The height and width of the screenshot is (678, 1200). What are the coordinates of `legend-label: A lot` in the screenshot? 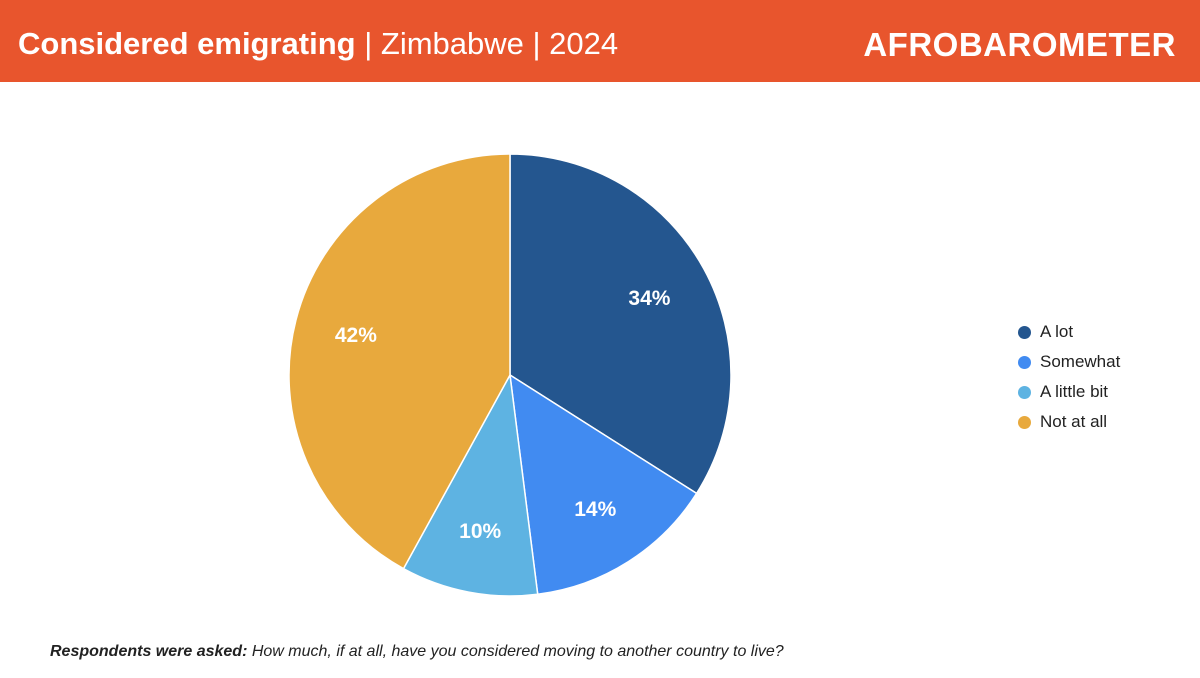 It's located at (1057, 331).